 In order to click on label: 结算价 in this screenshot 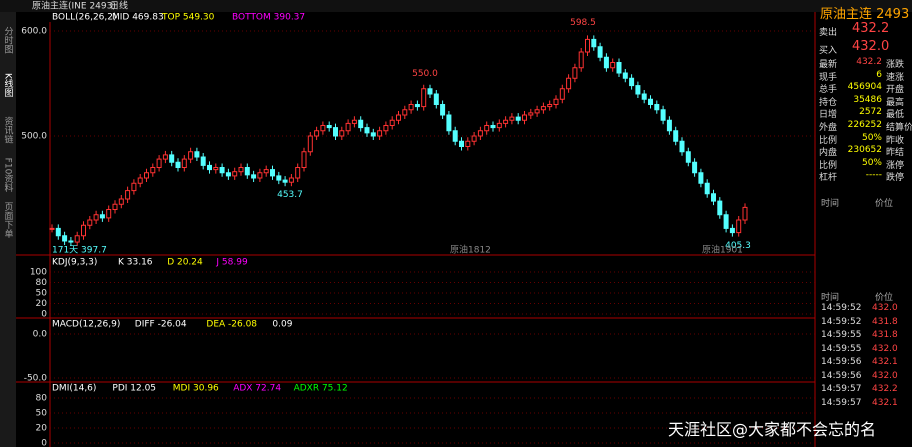, I will do `click(899, 128)`.